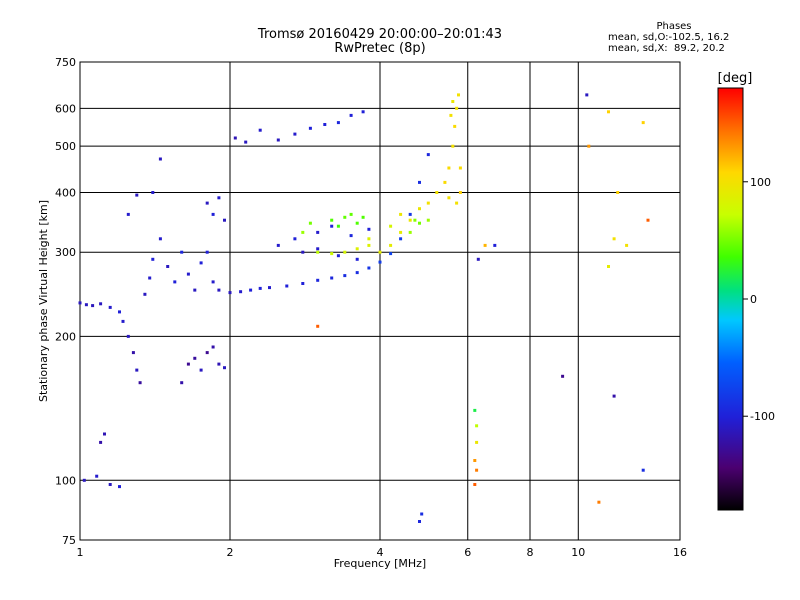  I want to click on colorbar-unit: [deg], so click(735, 78).